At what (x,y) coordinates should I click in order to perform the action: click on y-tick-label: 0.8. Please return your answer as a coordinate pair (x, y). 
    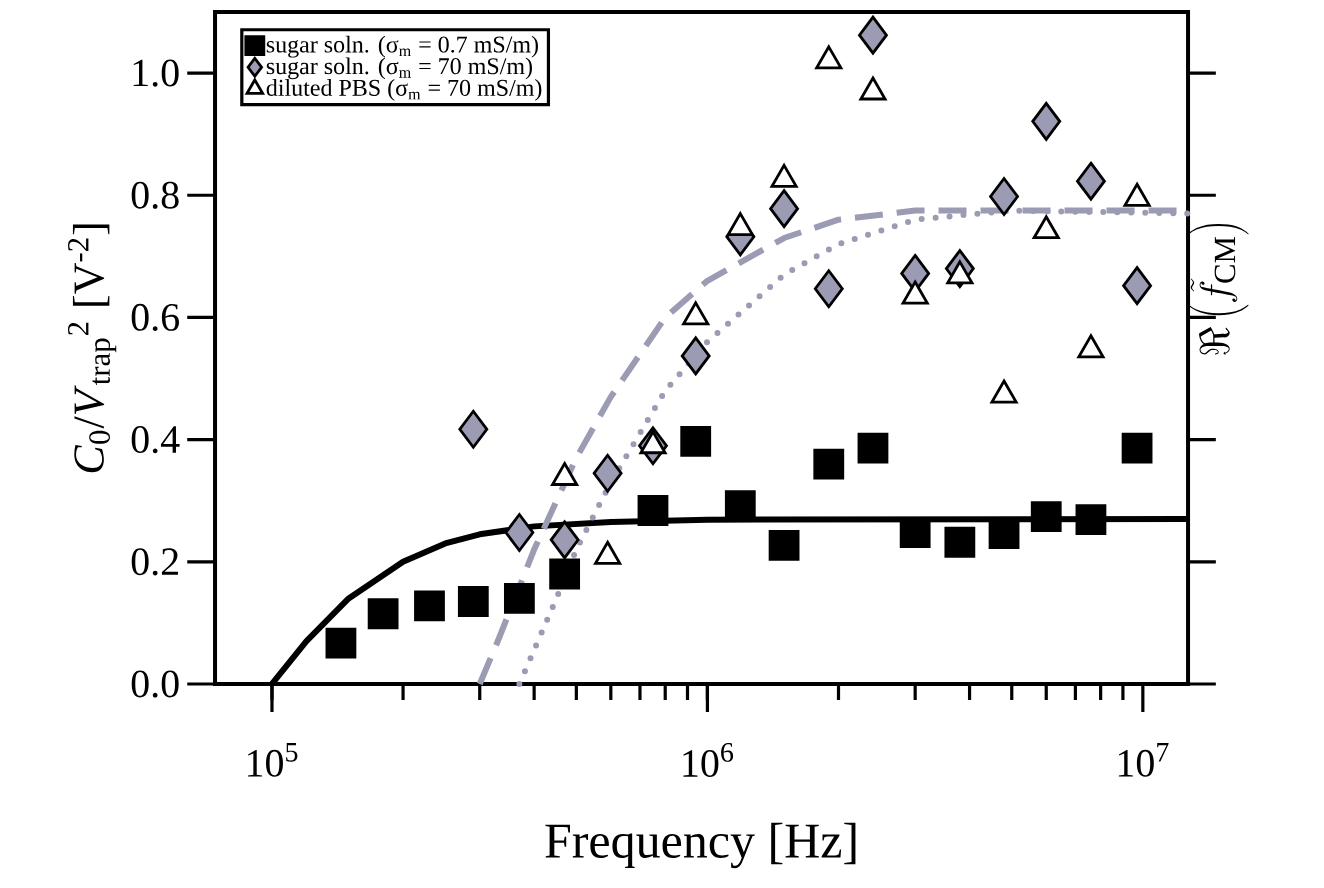
    Looking at the image, I should click on (155, 195).